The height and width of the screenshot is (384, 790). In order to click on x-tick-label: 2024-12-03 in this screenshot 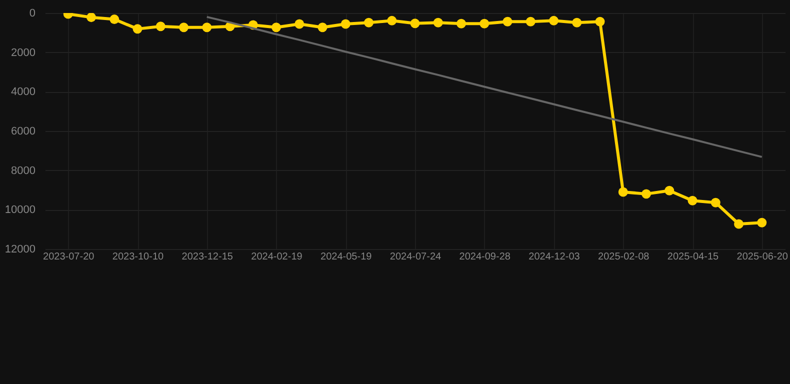, I will do `click(554, 257)`.